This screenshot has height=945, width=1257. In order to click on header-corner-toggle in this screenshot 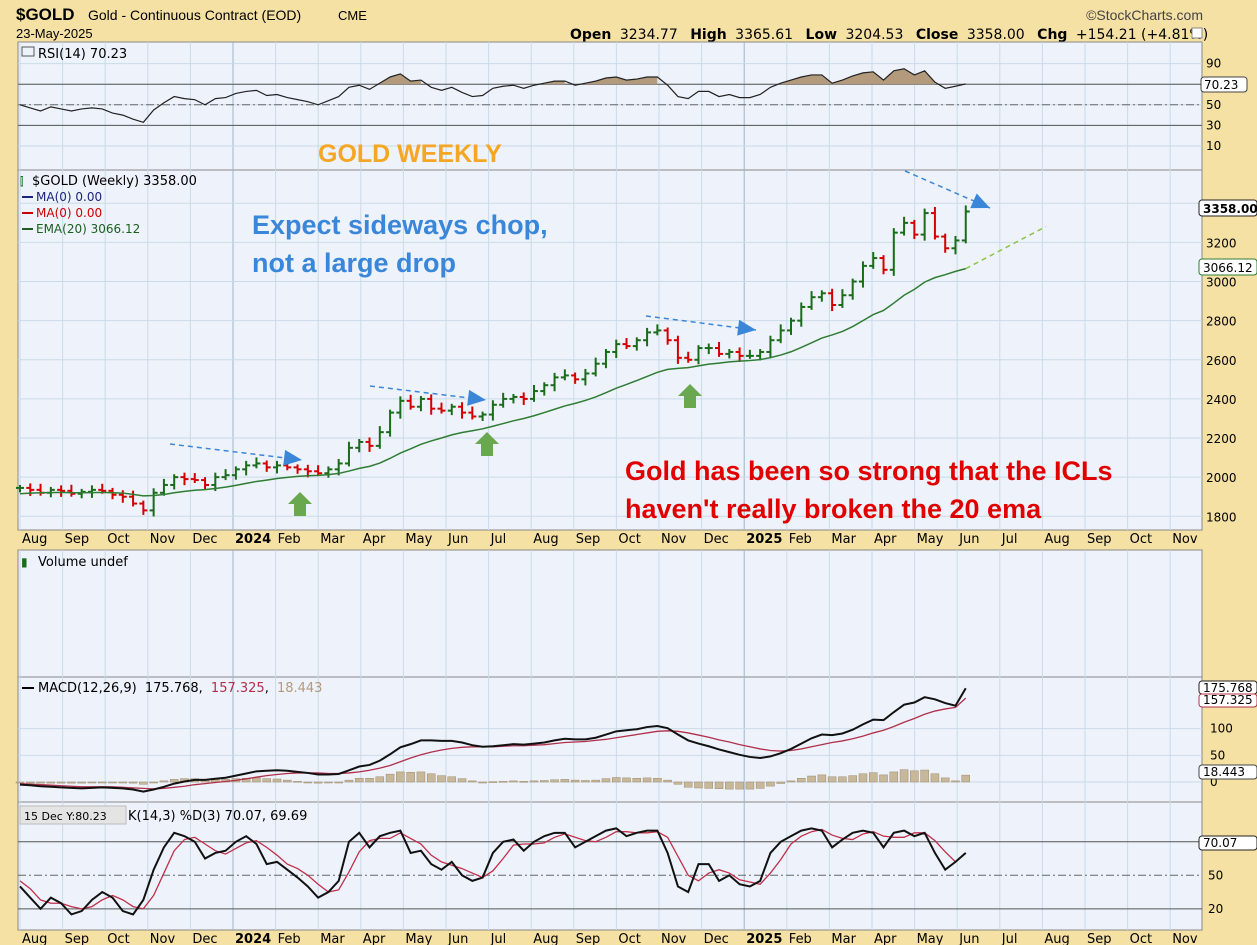, I will do `click(1197, 33)`.